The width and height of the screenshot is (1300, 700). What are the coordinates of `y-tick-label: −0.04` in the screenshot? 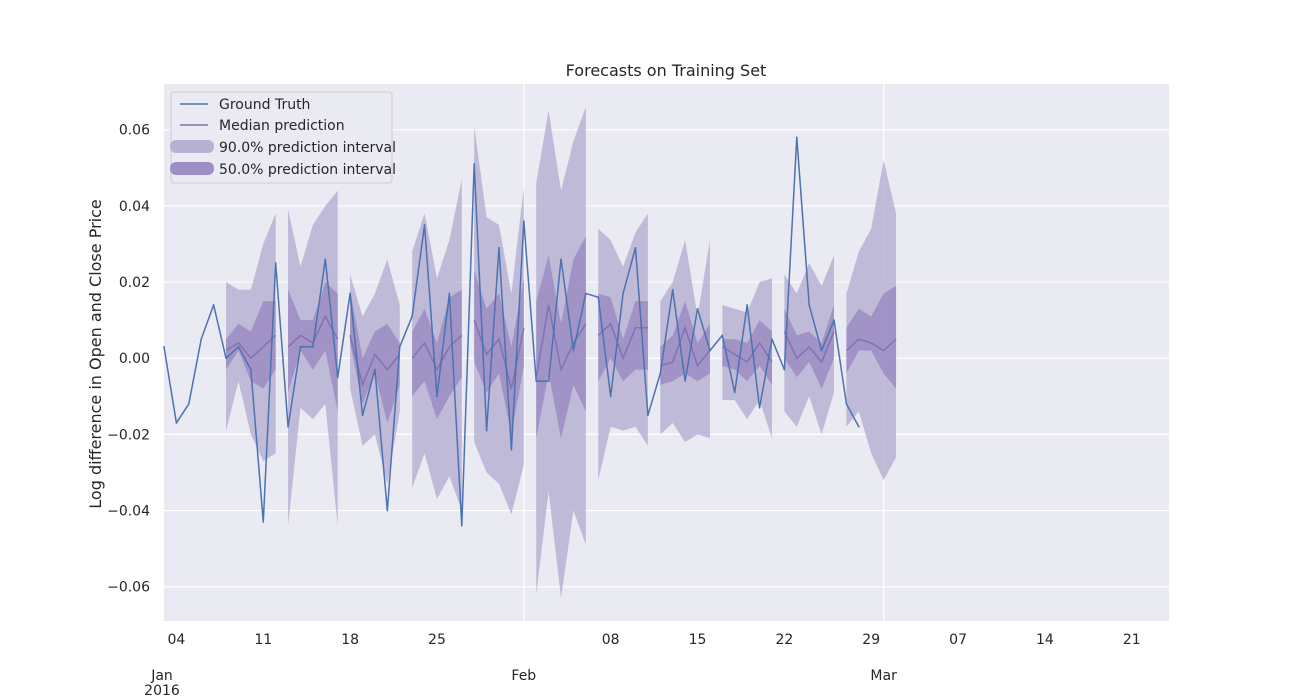 It's located at (128, 512).